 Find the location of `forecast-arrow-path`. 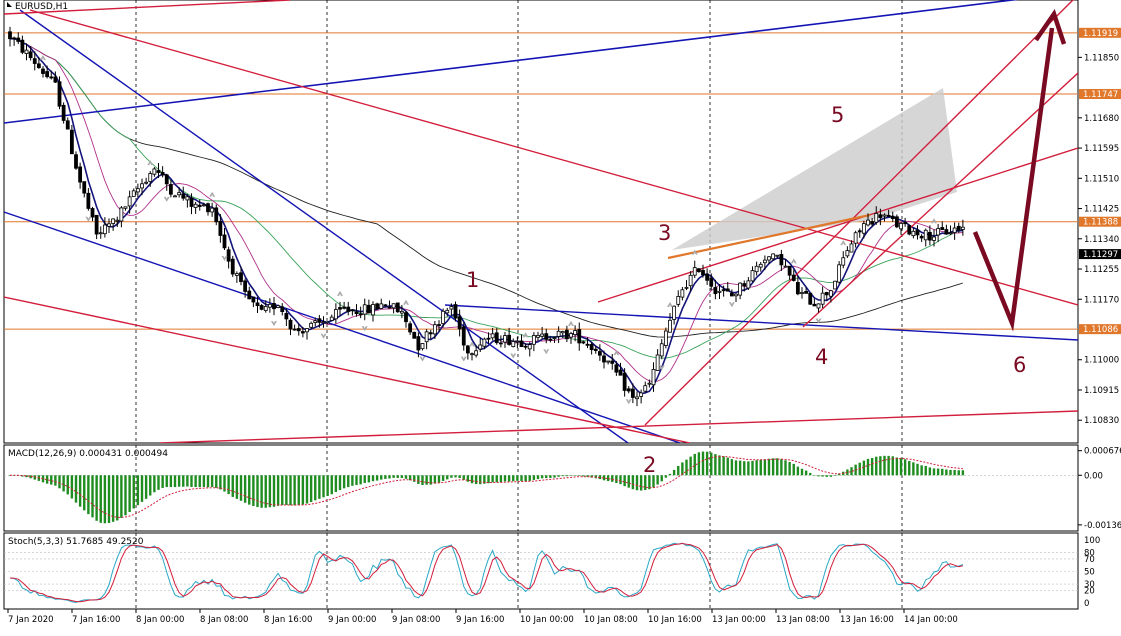

forecast-arrow-path is located at coordinates (1013, 179).